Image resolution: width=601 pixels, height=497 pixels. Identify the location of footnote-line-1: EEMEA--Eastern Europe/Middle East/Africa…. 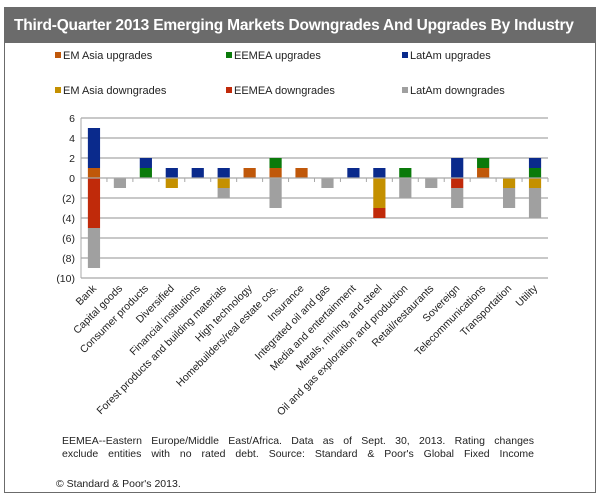
(298, 441).